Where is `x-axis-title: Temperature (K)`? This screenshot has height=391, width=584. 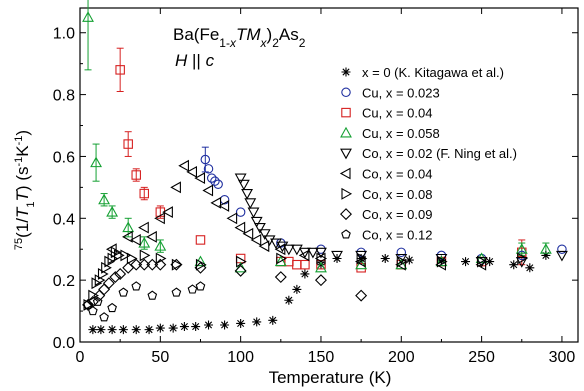
x-axis-title: Temperature (K) is located at coordinates (330, 377).